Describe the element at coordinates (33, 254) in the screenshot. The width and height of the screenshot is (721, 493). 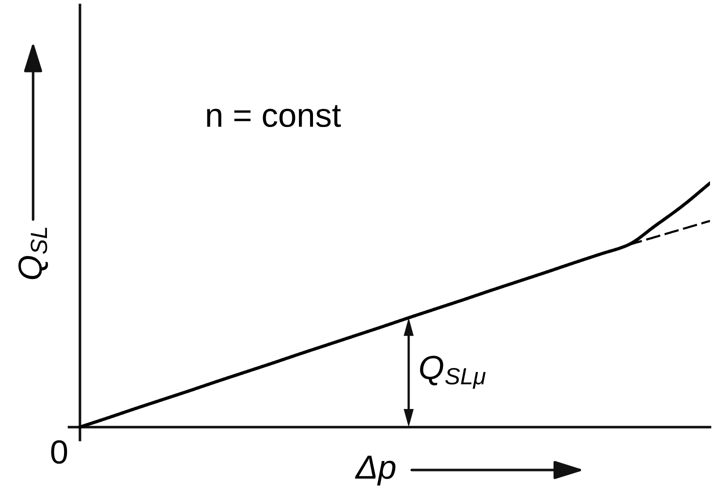
I see `y-axis-title: Q$_{SL}$` at that location.